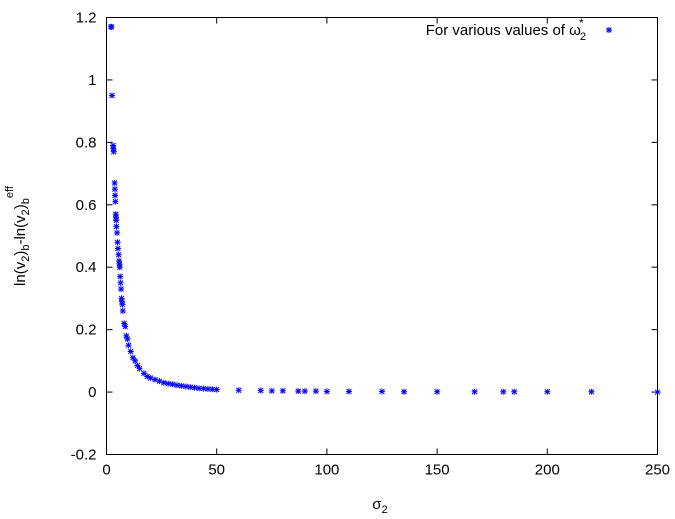 This screenshot has width=675, height=519. What do you see at coordinates (84, 455) in the screenshot?
I see `y-tick-label: -0.2` at bounding box center [84, 455].